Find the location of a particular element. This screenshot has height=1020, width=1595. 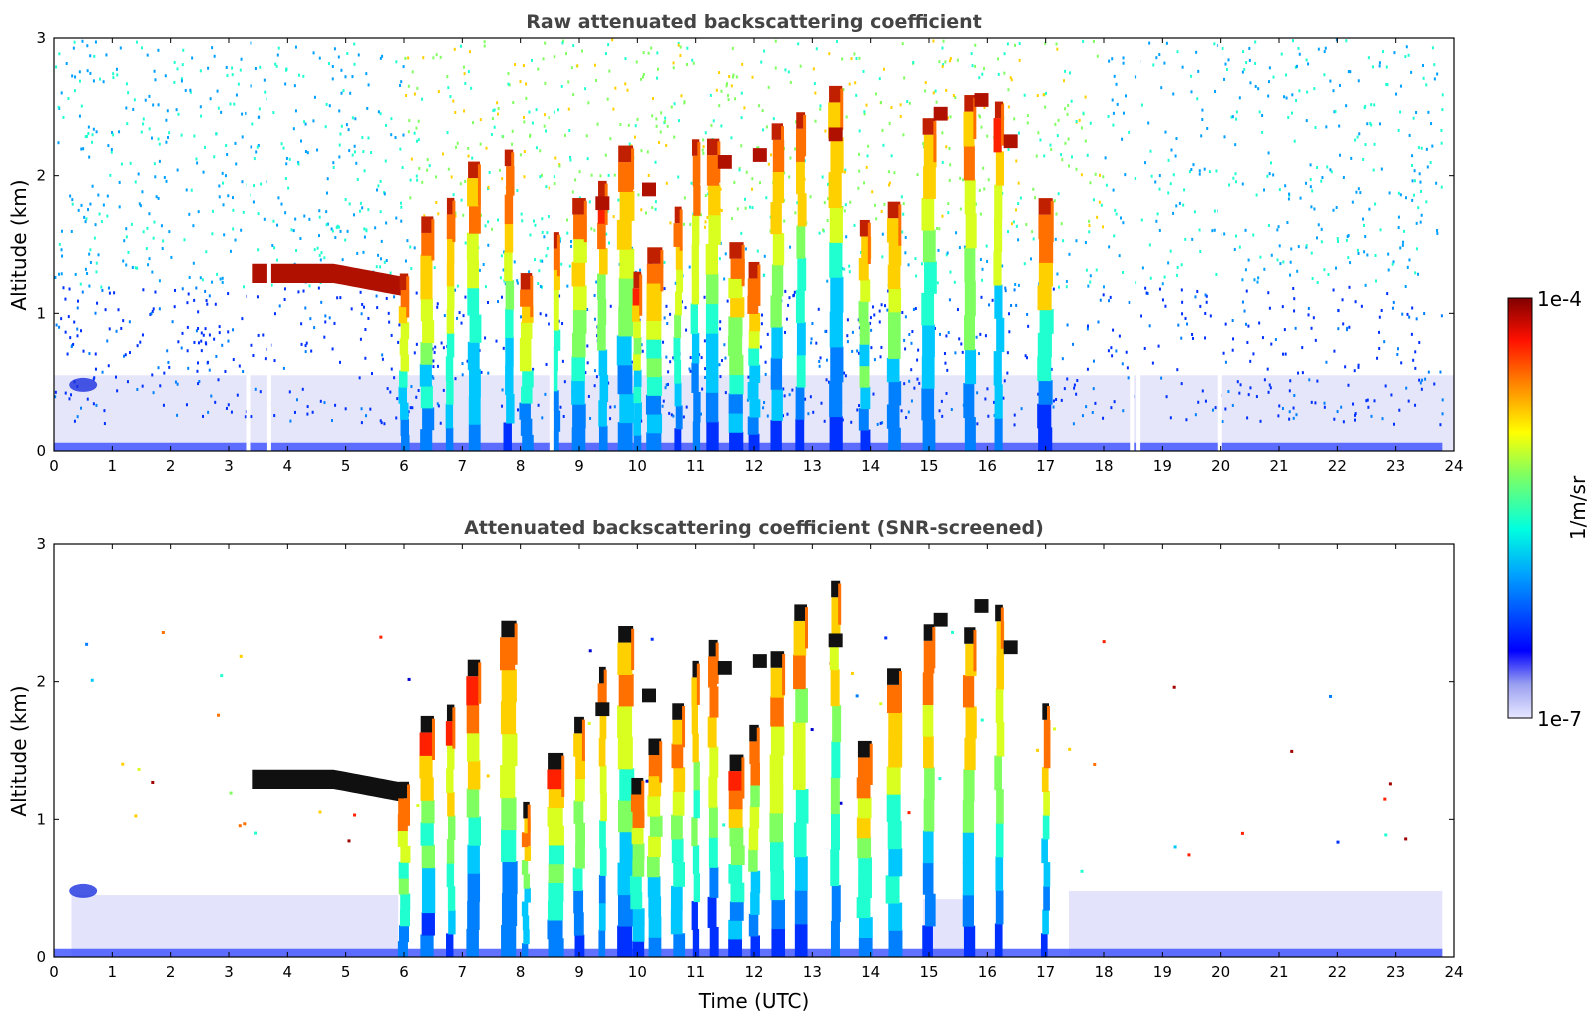

cloud-top is located at coordinates (777, 659).